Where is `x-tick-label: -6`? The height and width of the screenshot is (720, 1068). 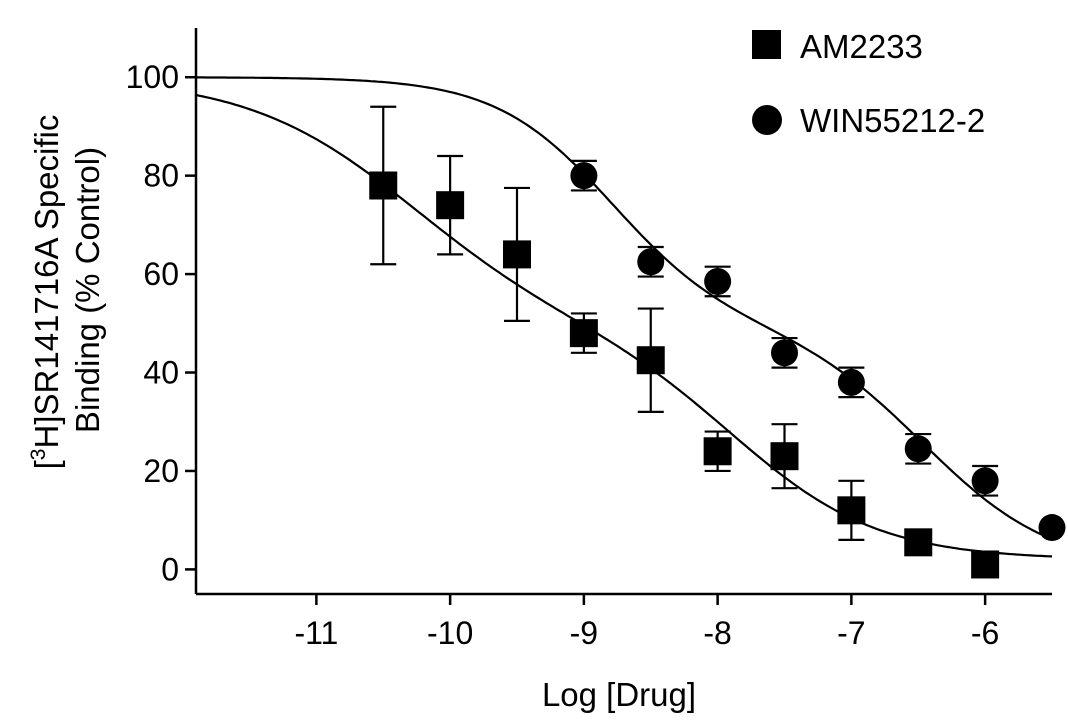 x-tick-label: -6 is located at coordinates (985, 633).